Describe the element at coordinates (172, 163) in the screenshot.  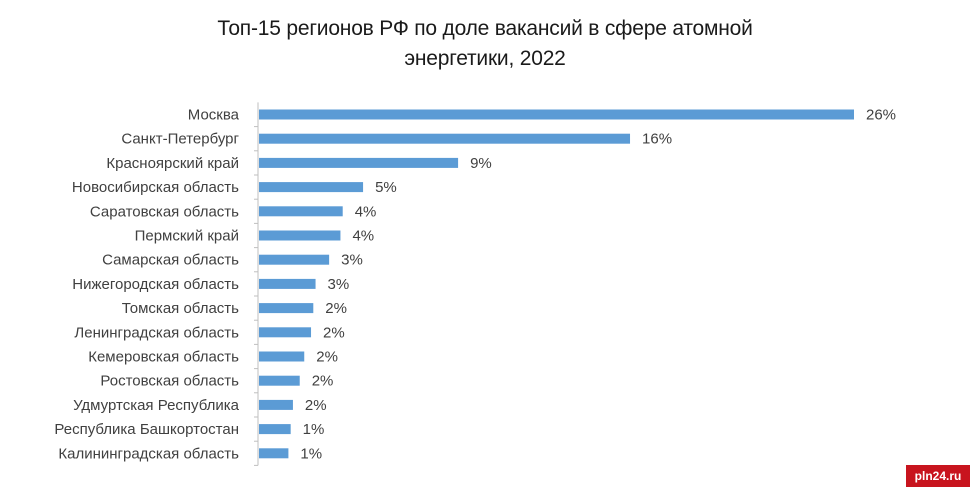
I see `category-label: Красноярский край` at that location.